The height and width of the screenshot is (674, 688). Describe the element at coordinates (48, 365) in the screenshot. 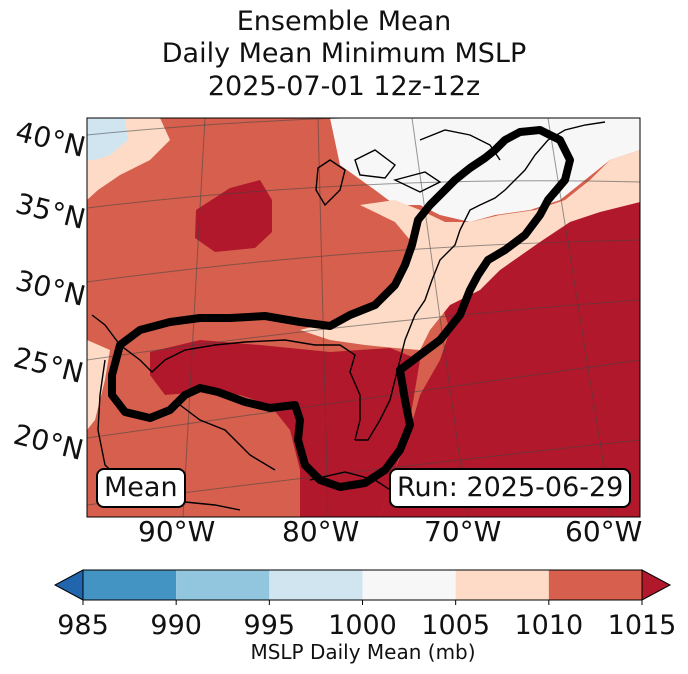

I see `lat-label-25: 25°N` at that location.